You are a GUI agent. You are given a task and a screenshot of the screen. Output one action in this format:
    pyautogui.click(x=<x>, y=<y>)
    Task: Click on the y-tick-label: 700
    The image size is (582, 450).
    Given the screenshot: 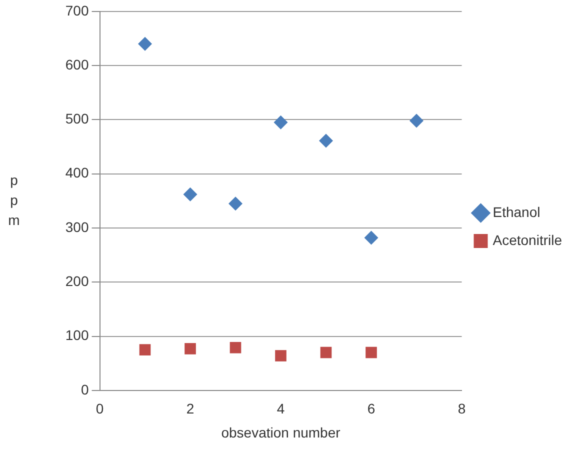 What is the action you would take?
    pyautogui.click(x=77, y=10)
    